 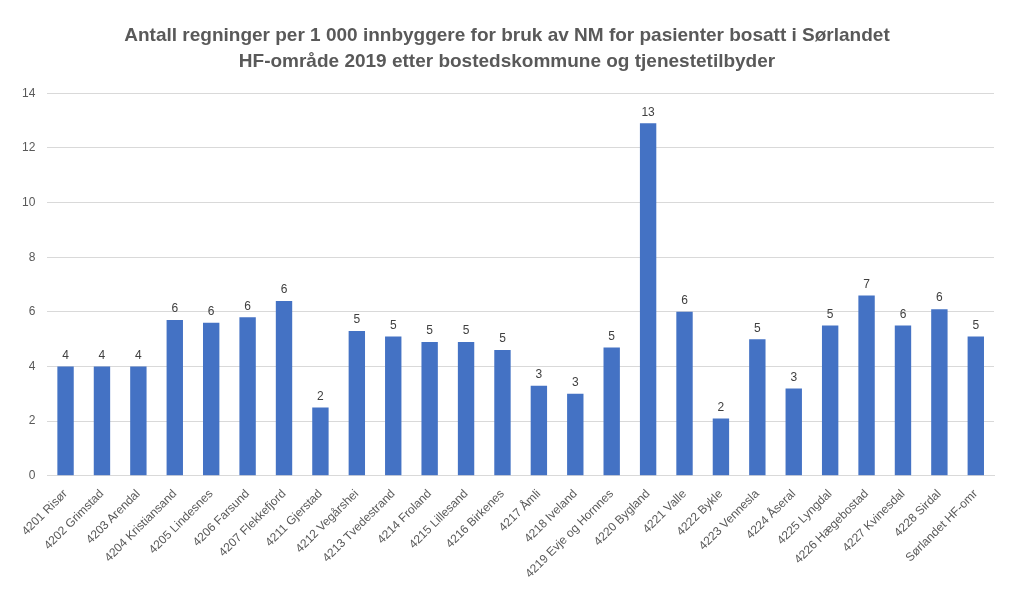 What do you see at coordinates (32, 256) in the screenshot?
I see `y-tick-label: 8` at bounding box center [32, 256].